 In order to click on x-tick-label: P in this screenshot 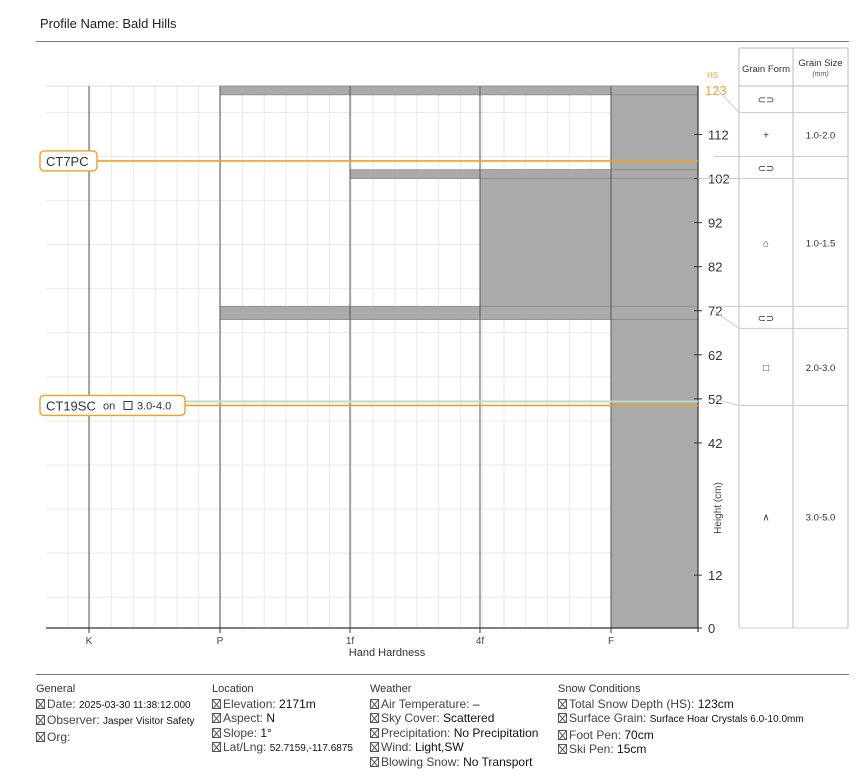, I will do `click(220, 641)`.